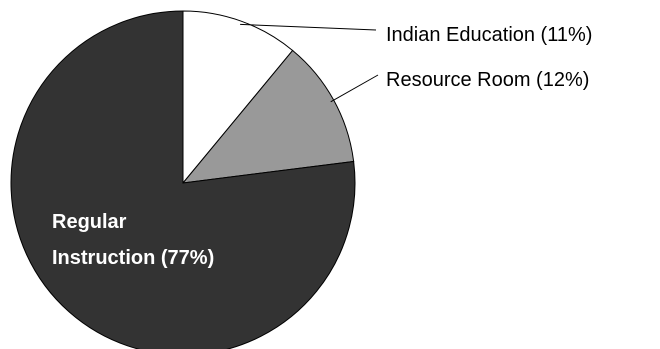  I want to click on slice-label-3: Regular Instruction (77%), so click(133, 240).